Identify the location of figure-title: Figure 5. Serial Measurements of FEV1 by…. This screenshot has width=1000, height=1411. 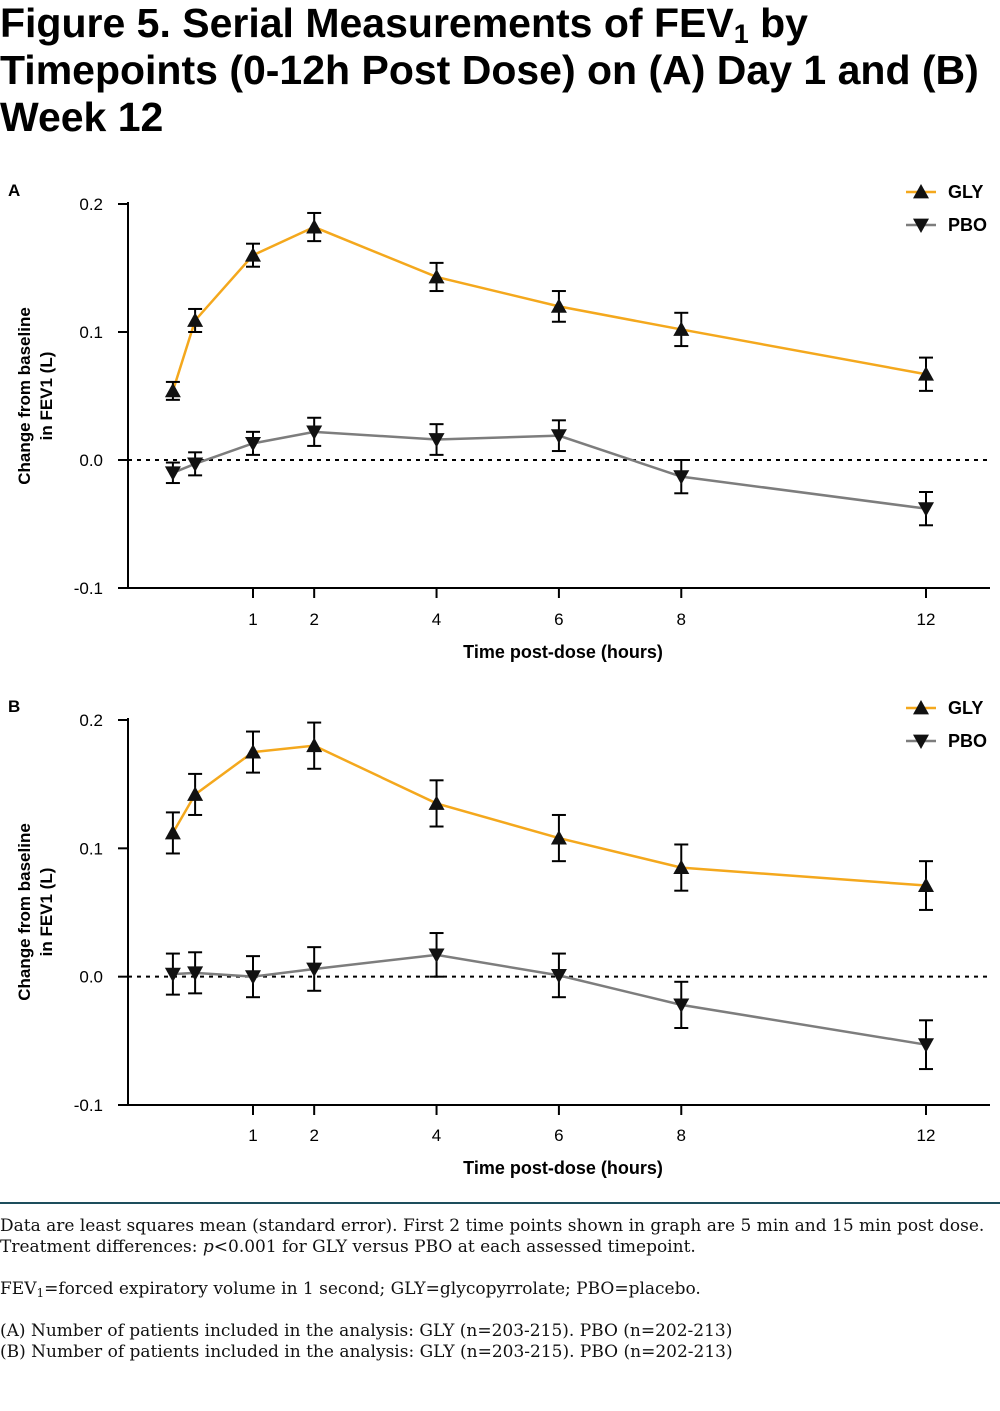
(500, 70).